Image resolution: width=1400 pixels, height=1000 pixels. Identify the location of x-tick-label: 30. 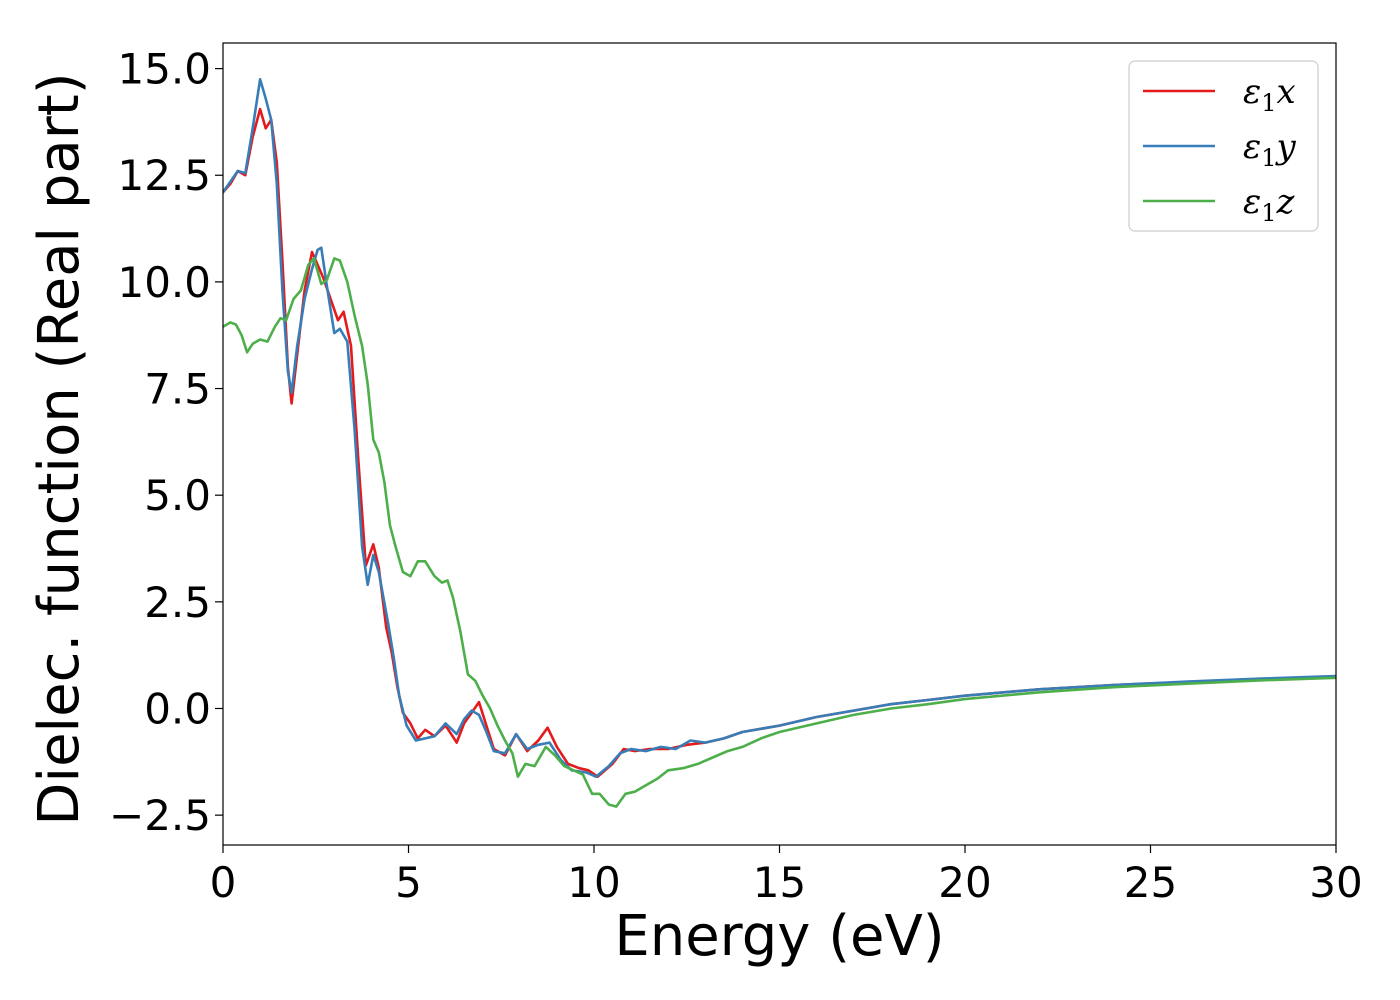
(1335, 882).